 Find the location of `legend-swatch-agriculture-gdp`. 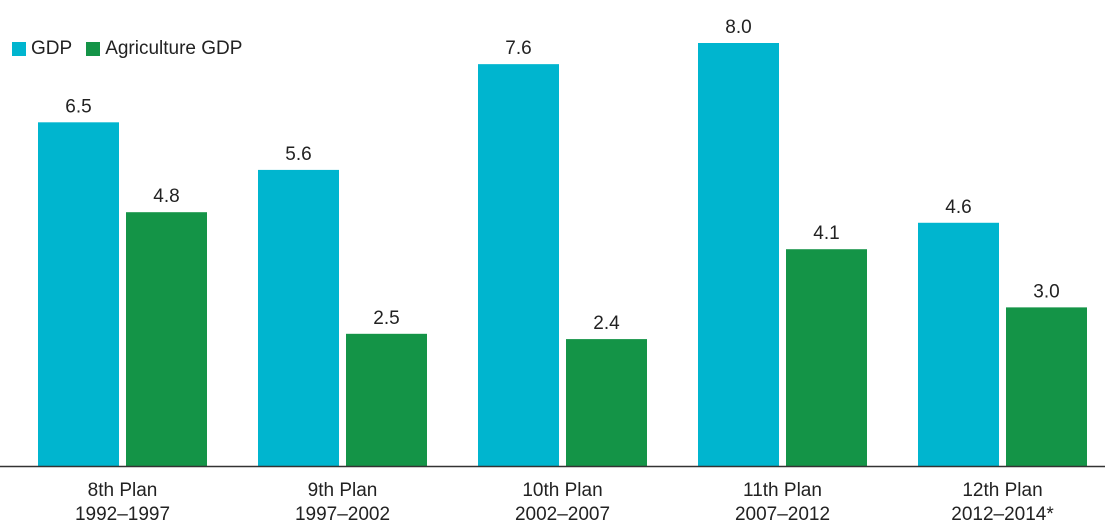

legend-swatch-agriculture-gdp is located at coordinates (93, 49).